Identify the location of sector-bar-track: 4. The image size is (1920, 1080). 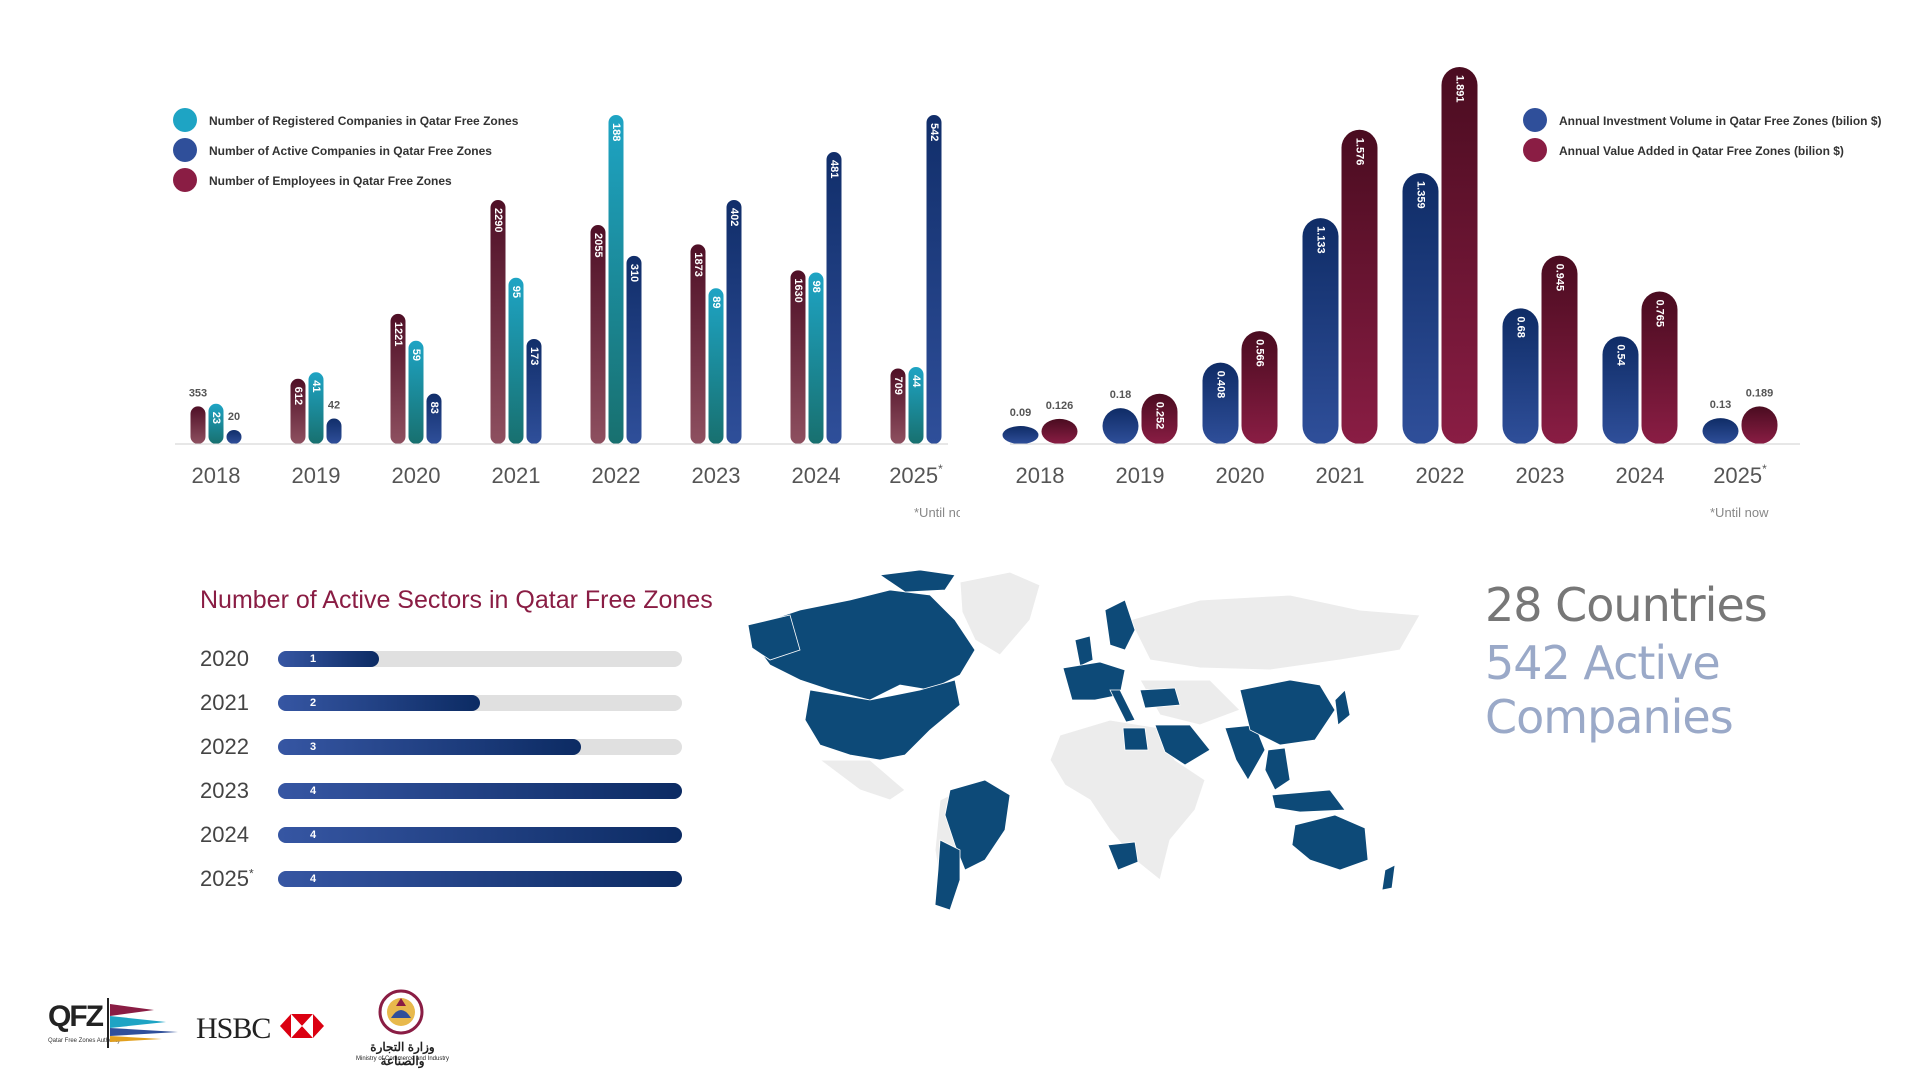
(480, 835).